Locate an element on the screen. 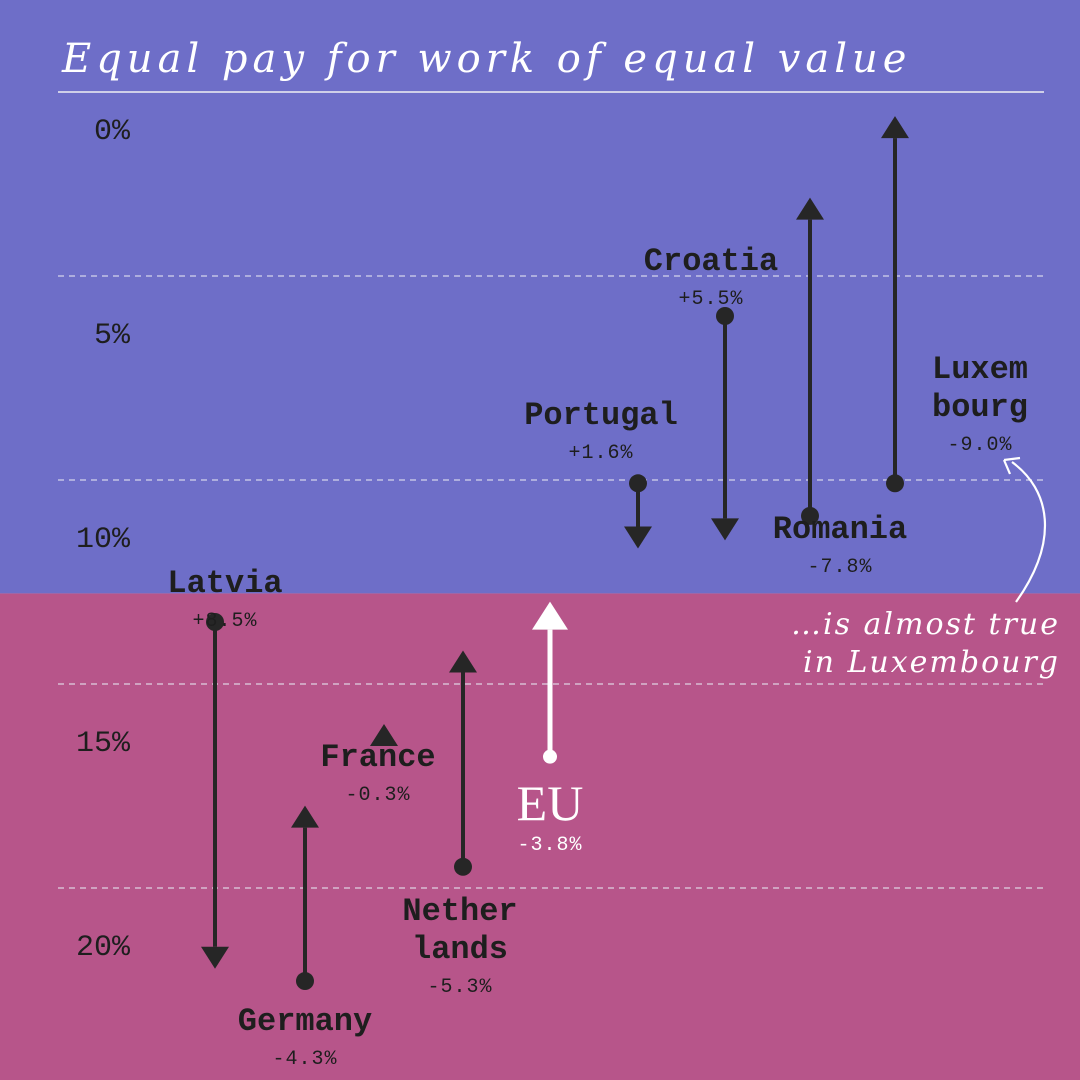 The height and width of the screenshot is (1080, 1080). country-name-luxembourg: Luxem is located at coordinates (980, 369).